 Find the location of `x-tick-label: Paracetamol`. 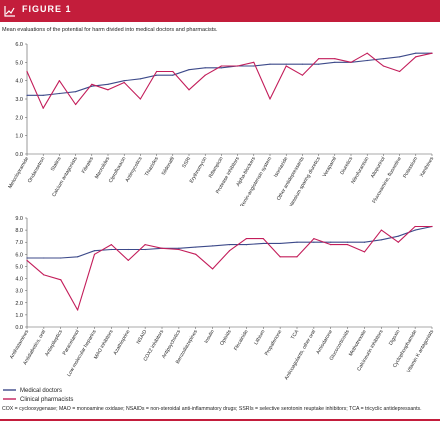

x-tick-label: Paracetamol is located at coordinates (71, 342).